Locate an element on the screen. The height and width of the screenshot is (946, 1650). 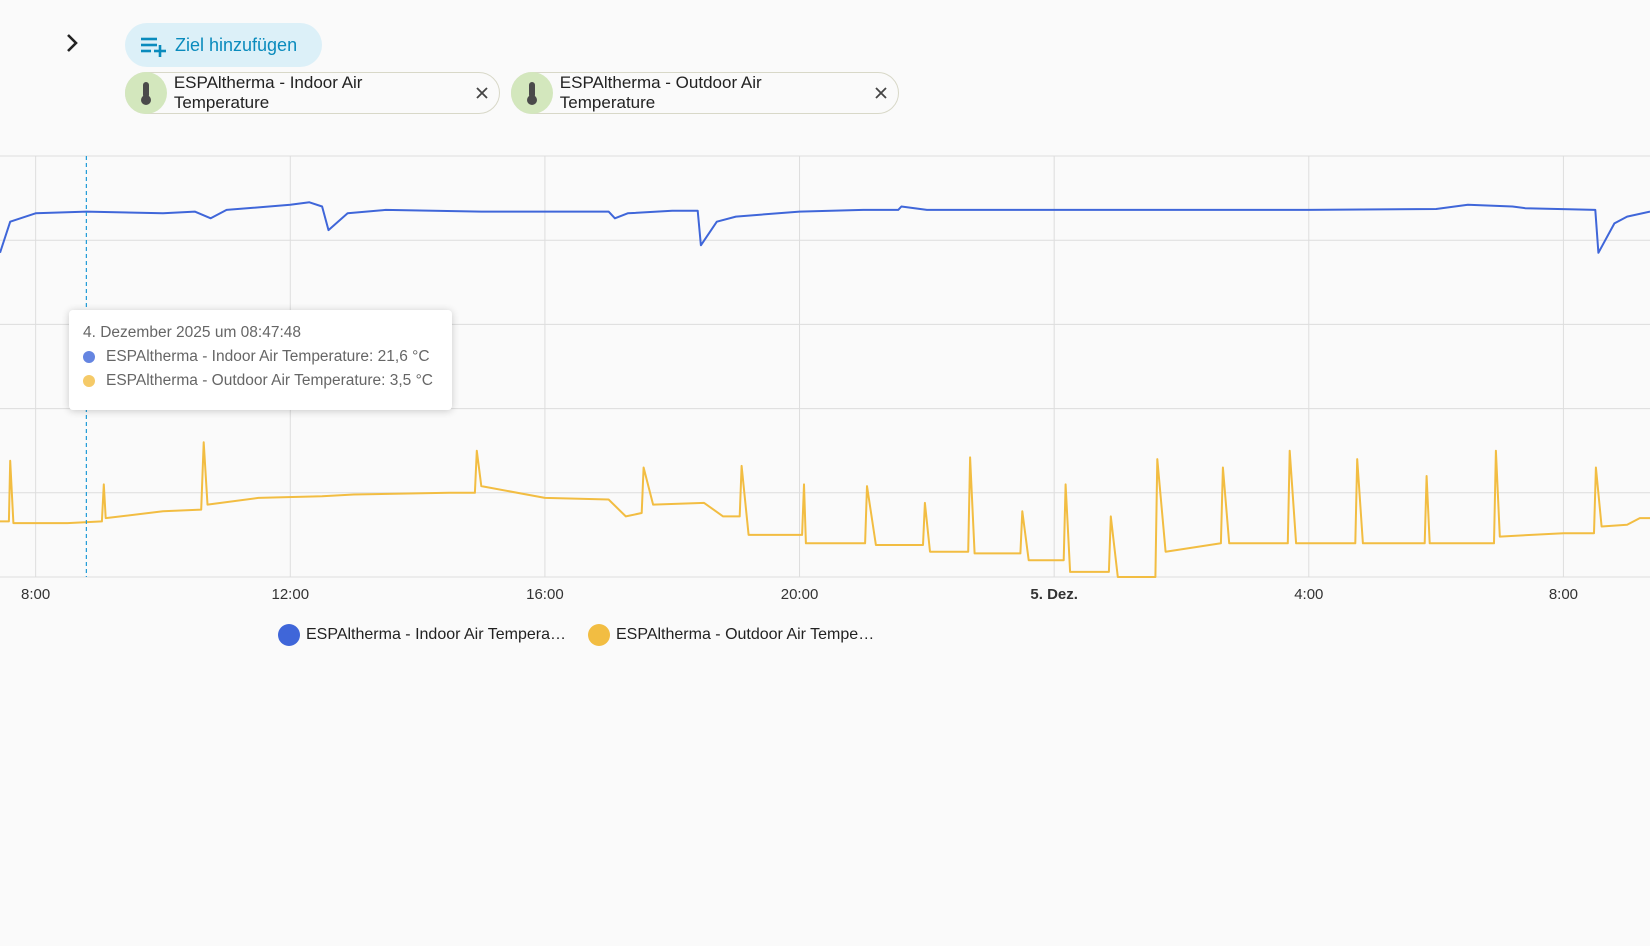
chip-label: ESPAltherma - Outdoor Air Temperature is located at coordinates (660, 92).